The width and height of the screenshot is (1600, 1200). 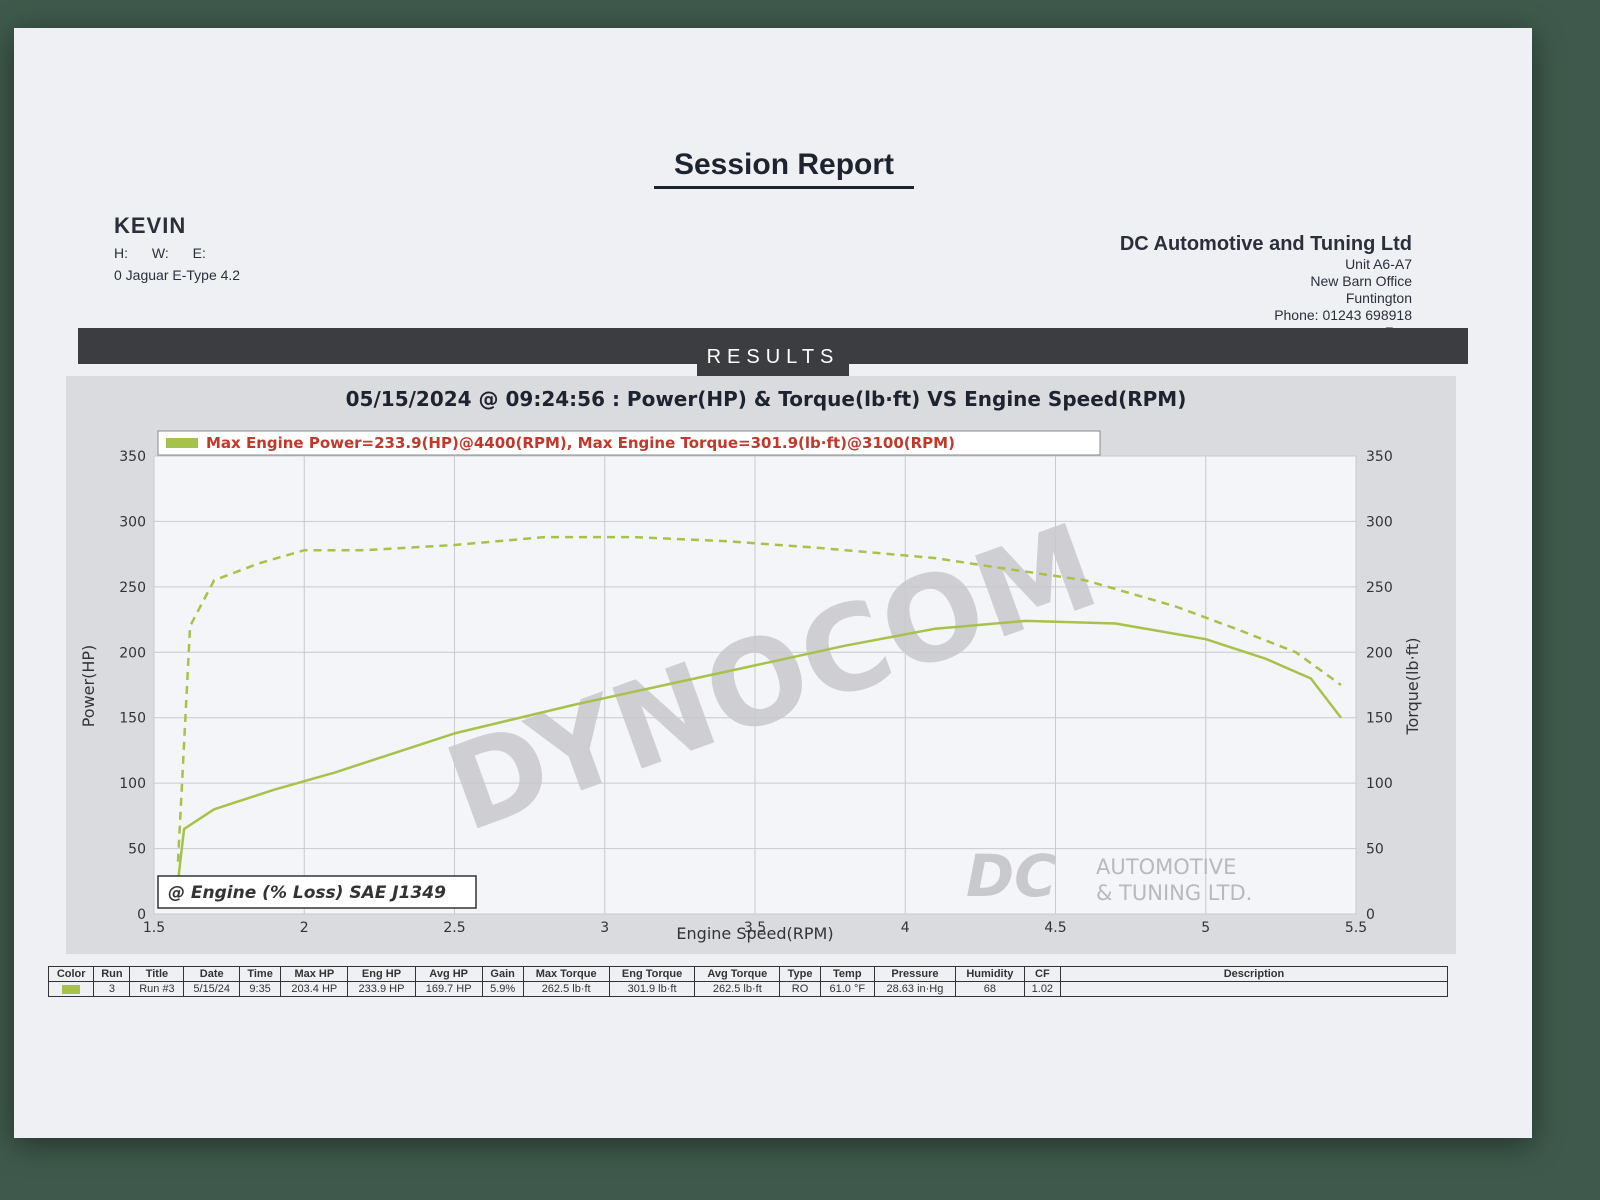 I want to click on table-cell, so click(x=1254, y=989).